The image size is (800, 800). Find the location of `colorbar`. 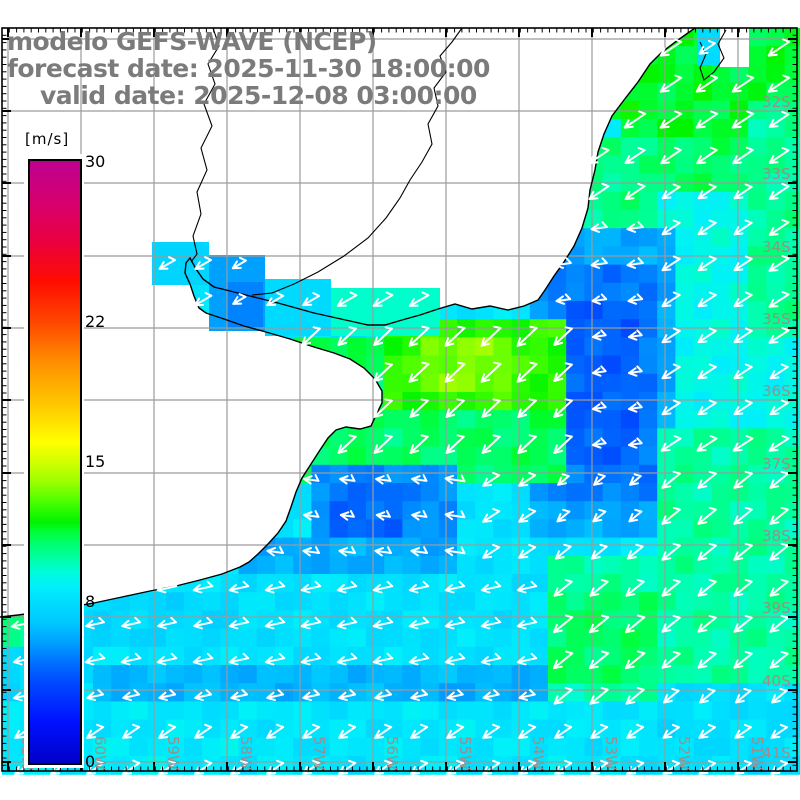

colorbar is located at coordinates (54, 461).